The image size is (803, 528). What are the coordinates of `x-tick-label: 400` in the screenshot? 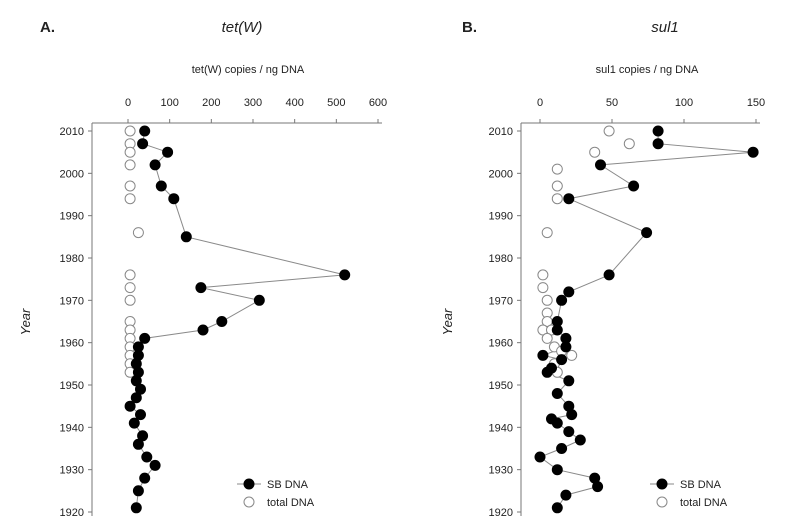 It's located at (294, 103).